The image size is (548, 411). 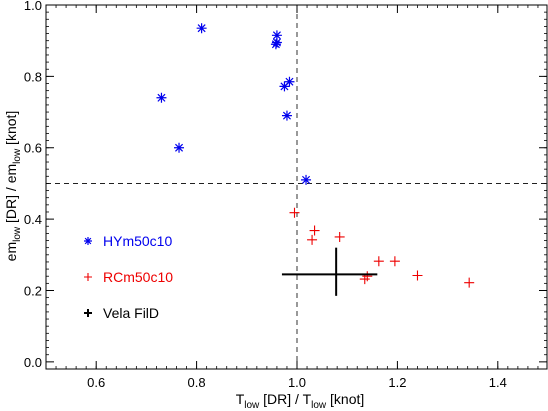 I want to click on legend: HYm50c10 RCm50c10 Vela FilD, so click(x=128, y=277).